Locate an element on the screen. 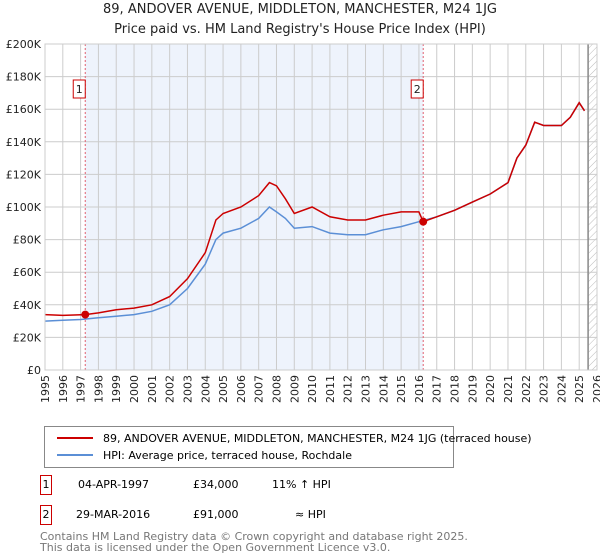  x-tick-label: 2011 is located at coordinates (330, 389).